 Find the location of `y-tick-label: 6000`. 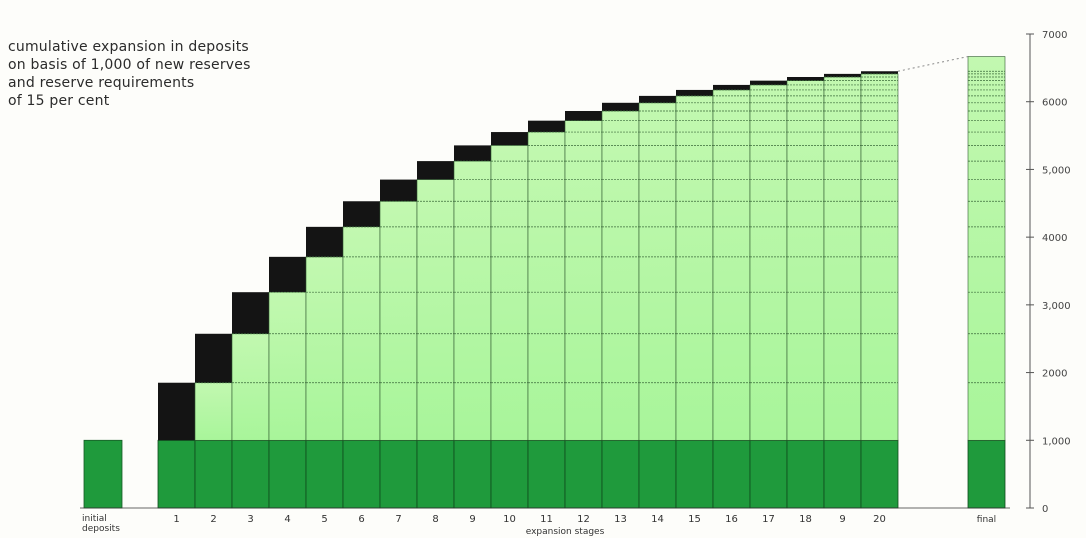

y-tick-label: 6000 is located at coordinates (1054, 103).